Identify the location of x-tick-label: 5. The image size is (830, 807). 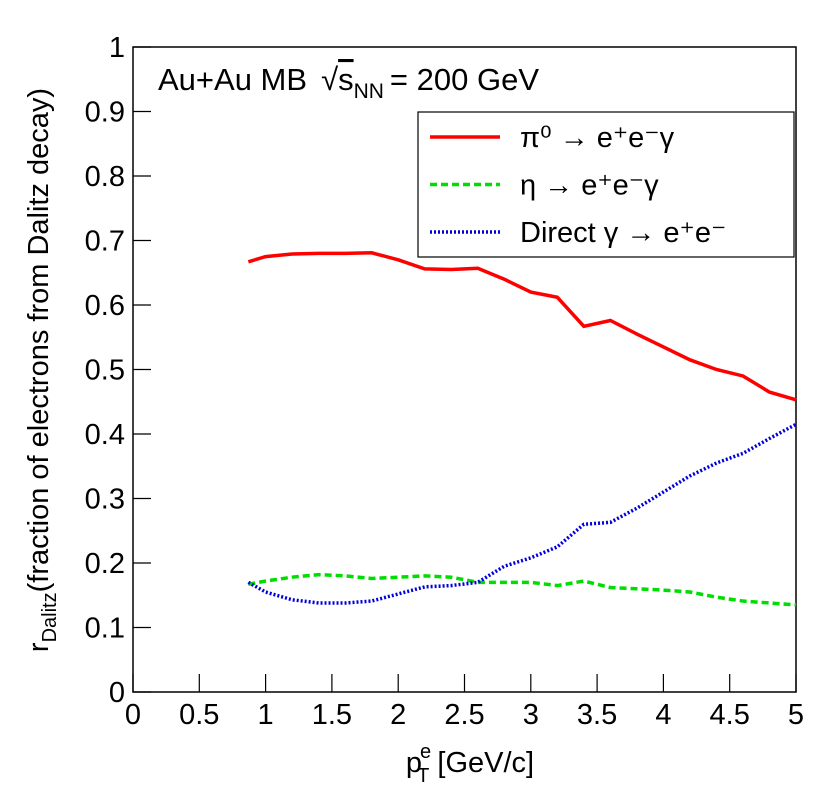
(796, 715).